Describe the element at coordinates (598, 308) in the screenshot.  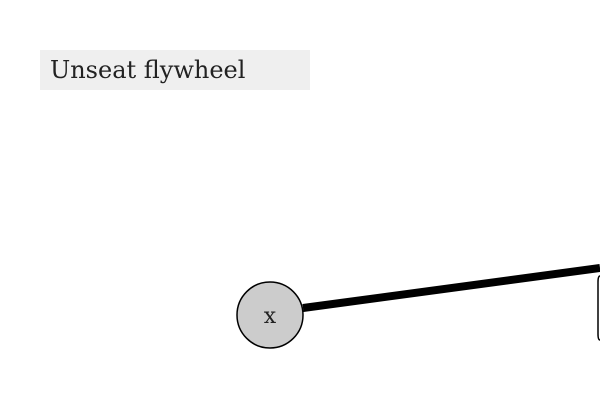
I see `offscreen-node-edge` at that location.